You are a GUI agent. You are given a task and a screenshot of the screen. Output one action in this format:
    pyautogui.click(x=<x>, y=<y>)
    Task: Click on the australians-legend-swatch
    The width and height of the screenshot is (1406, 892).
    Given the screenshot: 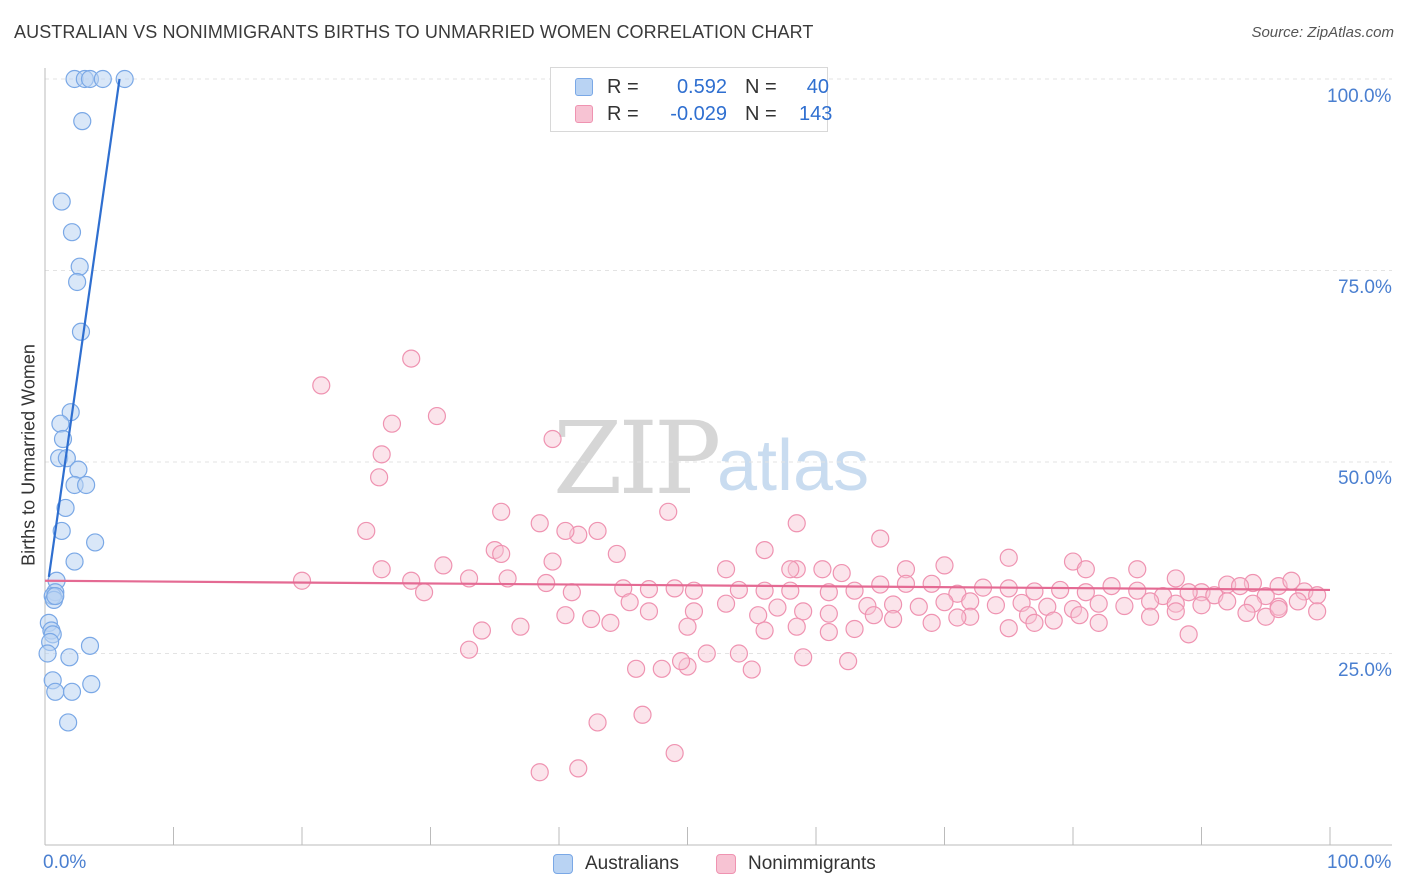 What is the action you would take?
    pyautogui.click(x=563, y=864)
    